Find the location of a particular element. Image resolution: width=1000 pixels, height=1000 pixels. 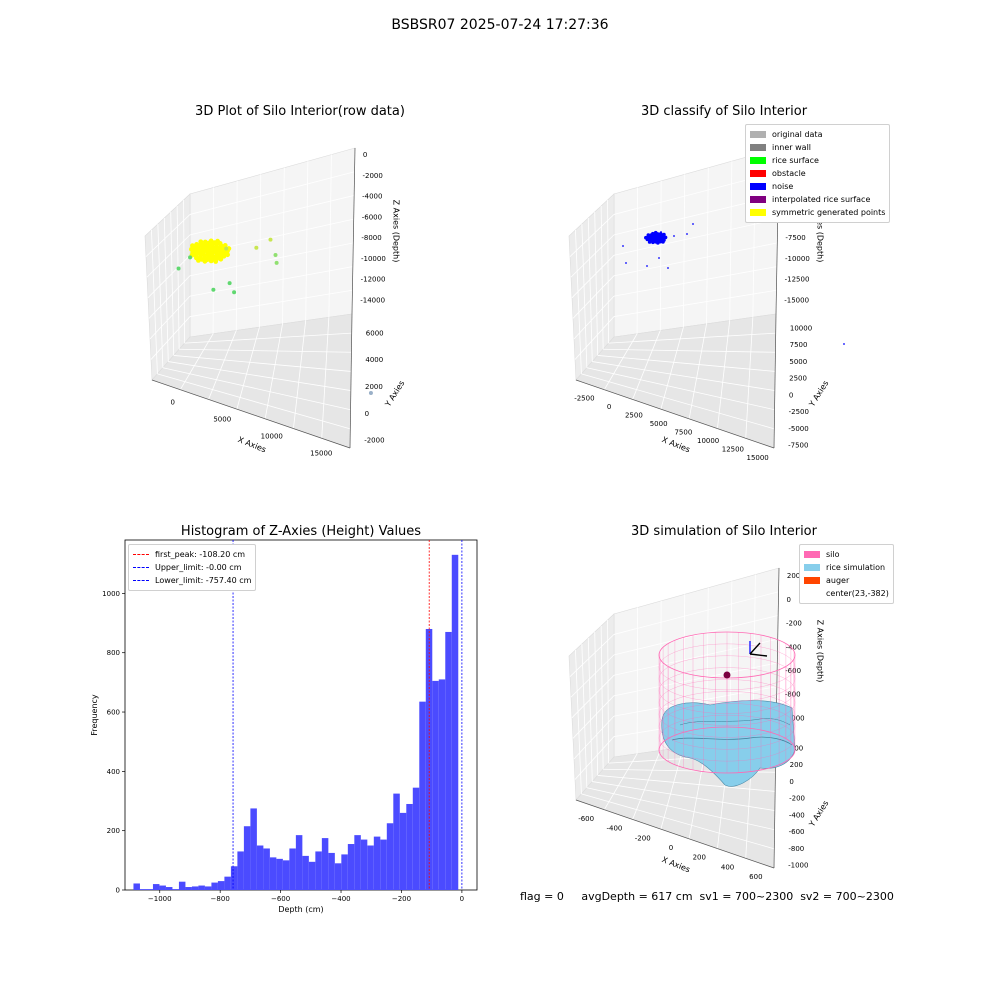

classify-z-tick-label: -7500 is located at coordinates (795, 238).